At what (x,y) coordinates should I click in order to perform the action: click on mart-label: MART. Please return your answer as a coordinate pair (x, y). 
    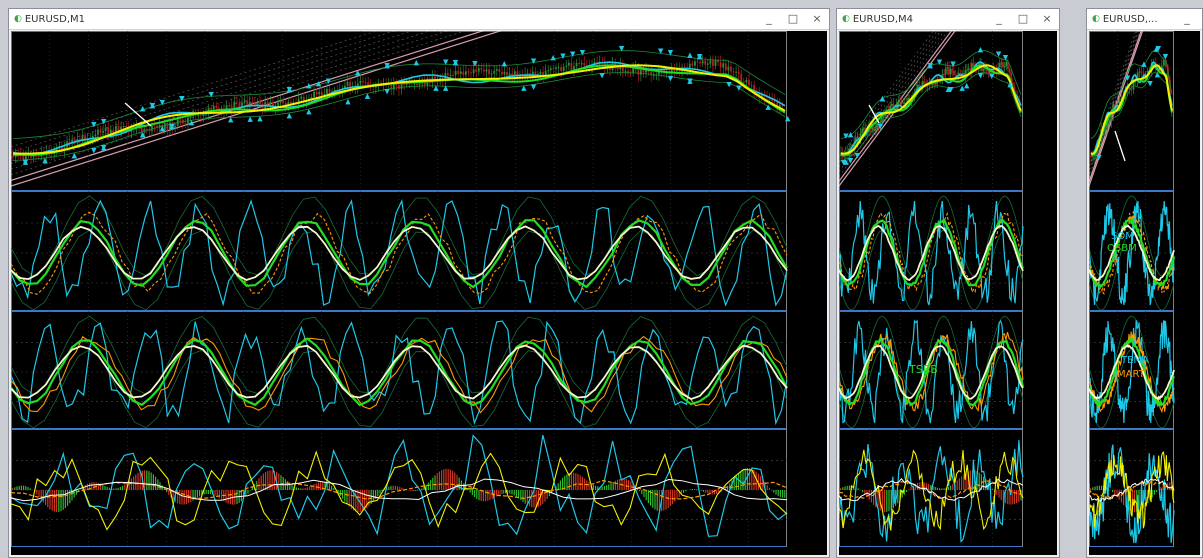
    Looking at the image, I should click on (1131, 374).